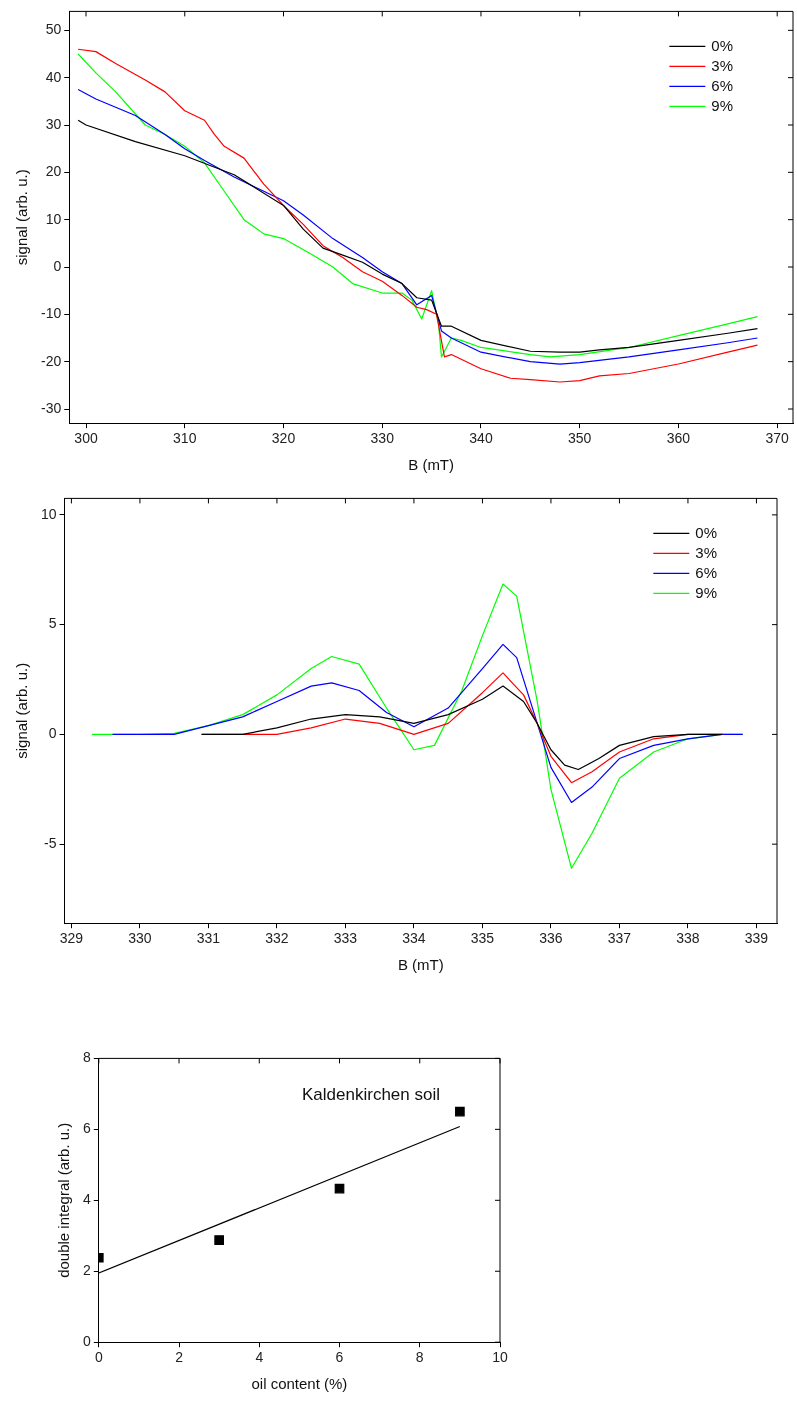 The image size is (797, 1406). I want to click on x-tick-label: 370, so click(777, 438).